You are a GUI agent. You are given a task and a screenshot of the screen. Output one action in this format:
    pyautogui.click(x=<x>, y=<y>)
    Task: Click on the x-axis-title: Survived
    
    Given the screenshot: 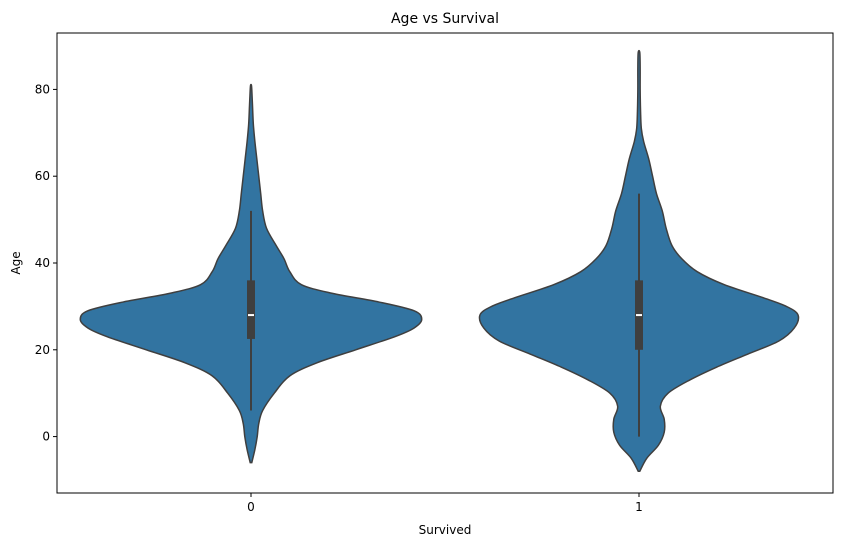 What is the action you would take?
    pyautogui.click(x=445, y=530)
    